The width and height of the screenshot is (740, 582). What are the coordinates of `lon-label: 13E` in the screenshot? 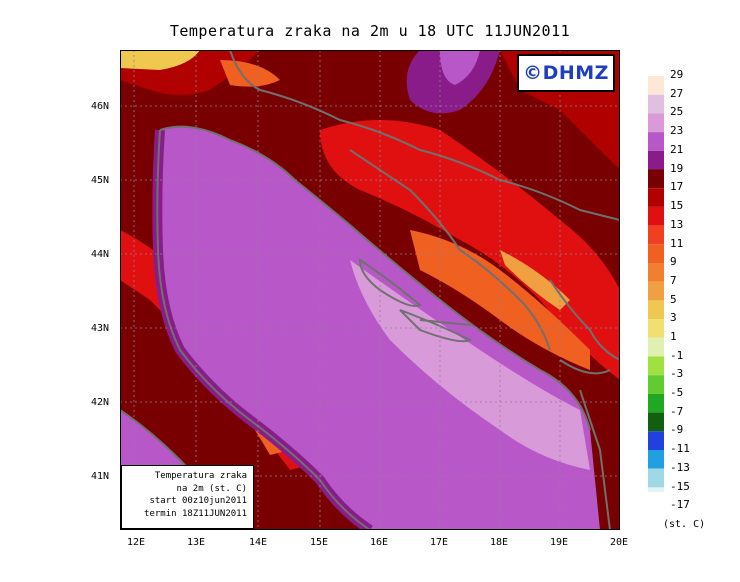 It's located at (196, 542).